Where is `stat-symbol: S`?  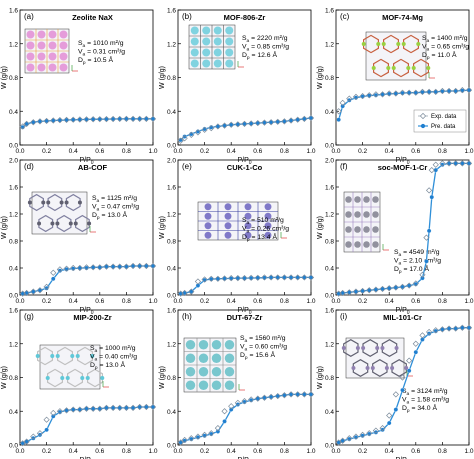 stat-symbol: S is located at coordinates (404, 391).